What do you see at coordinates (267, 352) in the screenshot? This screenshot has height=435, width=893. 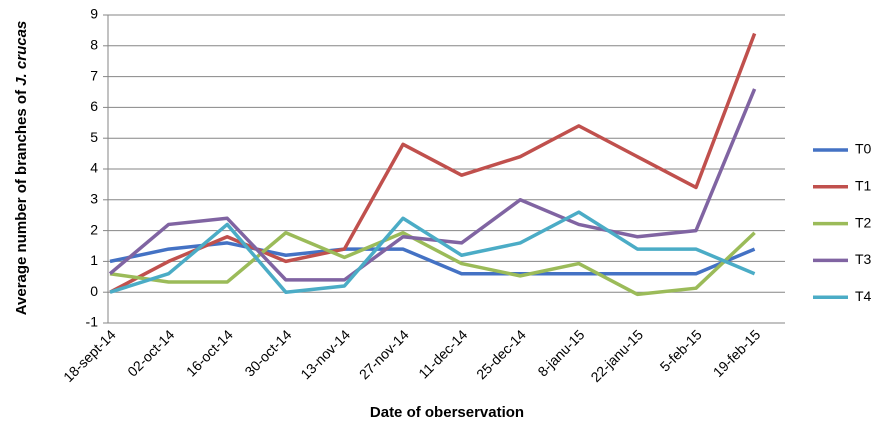 I see `x-tick-label: 30-oct-14` at bounding box center [267, 352].